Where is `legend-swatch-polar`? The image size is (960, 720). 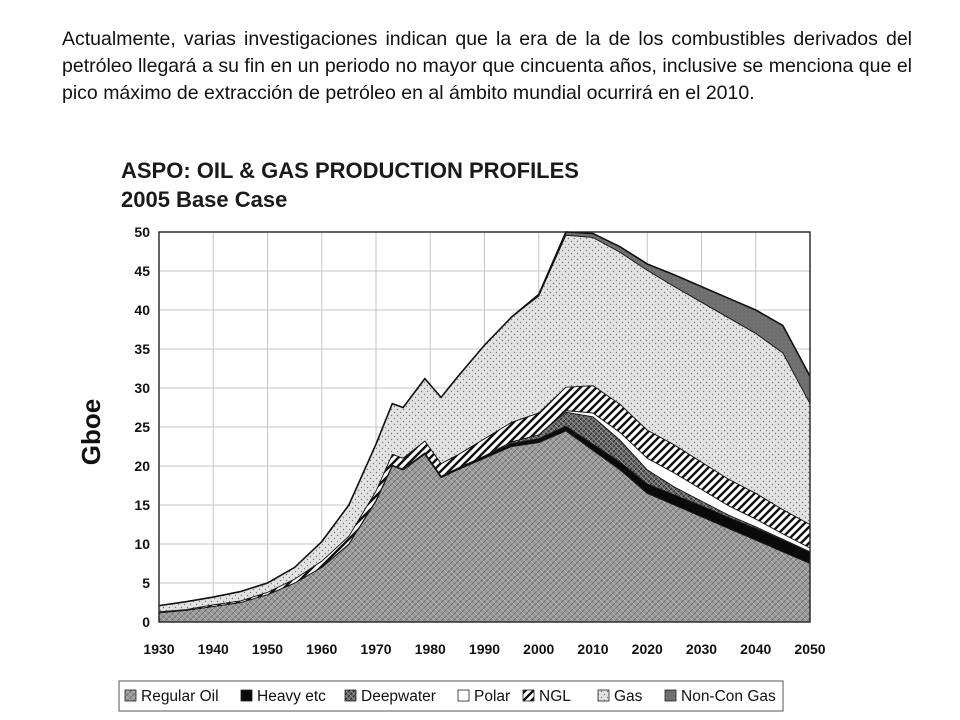 legend-swatch-polar is located at coordinates (463, 695).